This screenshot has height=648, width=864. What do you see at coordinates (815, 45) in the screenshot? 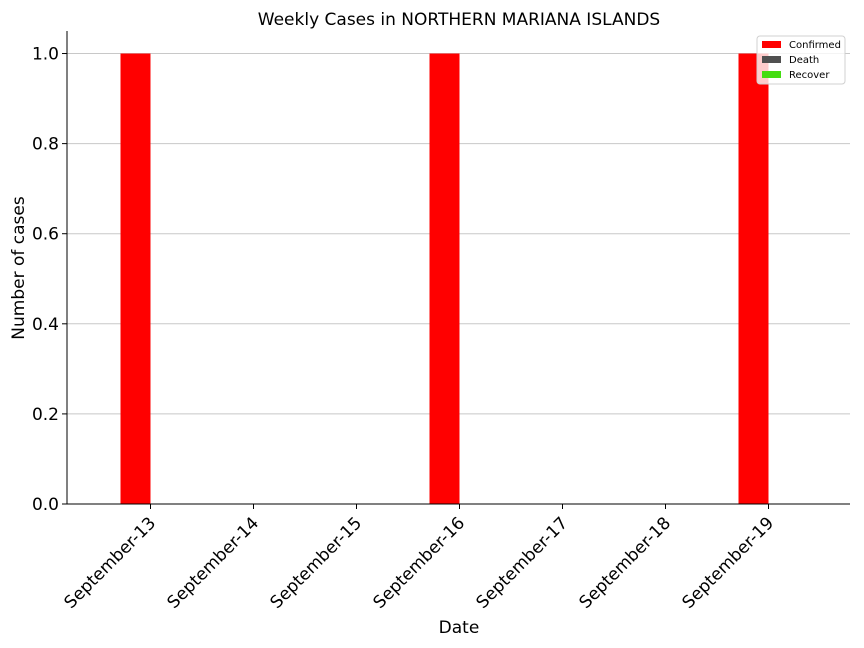
I see `legend-label-confirmed: Confirmed` at bounding box center [815, 45].